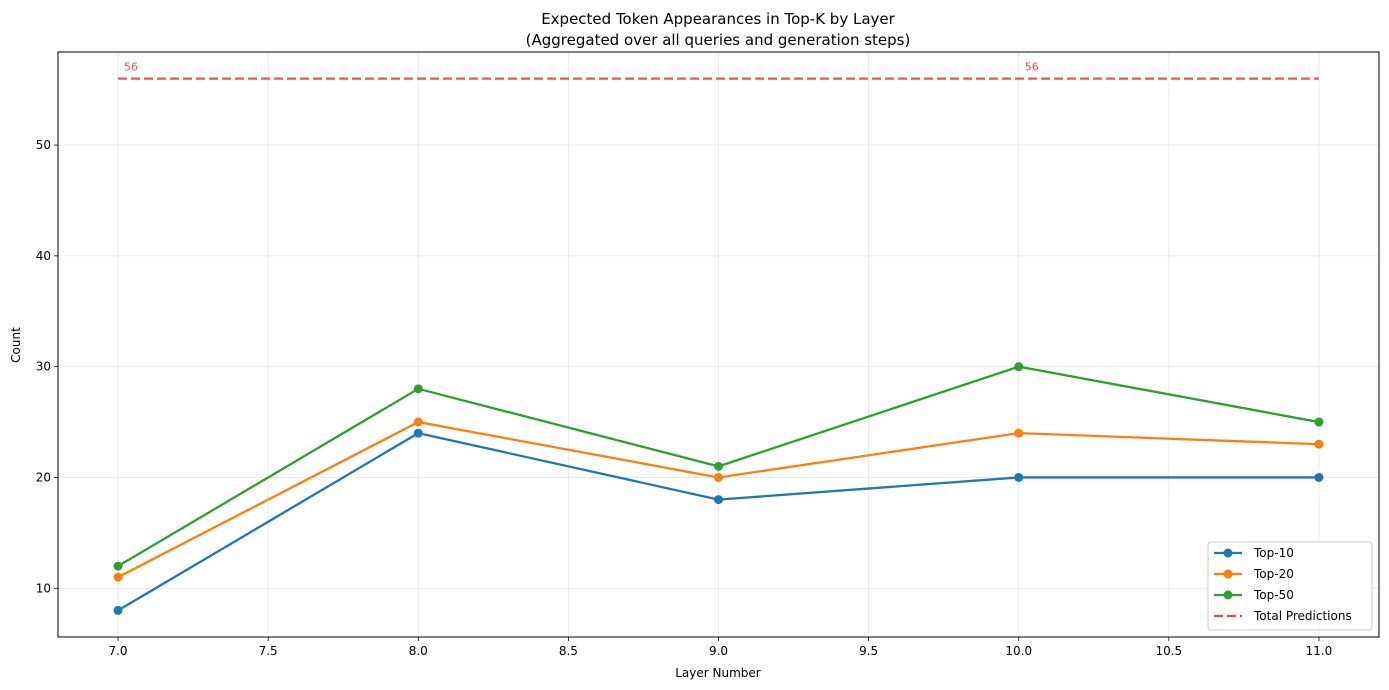 The image size is (1389, 690). What do you see at coordinates (568, 651) in the screenshot?
I see `x-tick-label: 8.5` at bounding box center [568, 651].